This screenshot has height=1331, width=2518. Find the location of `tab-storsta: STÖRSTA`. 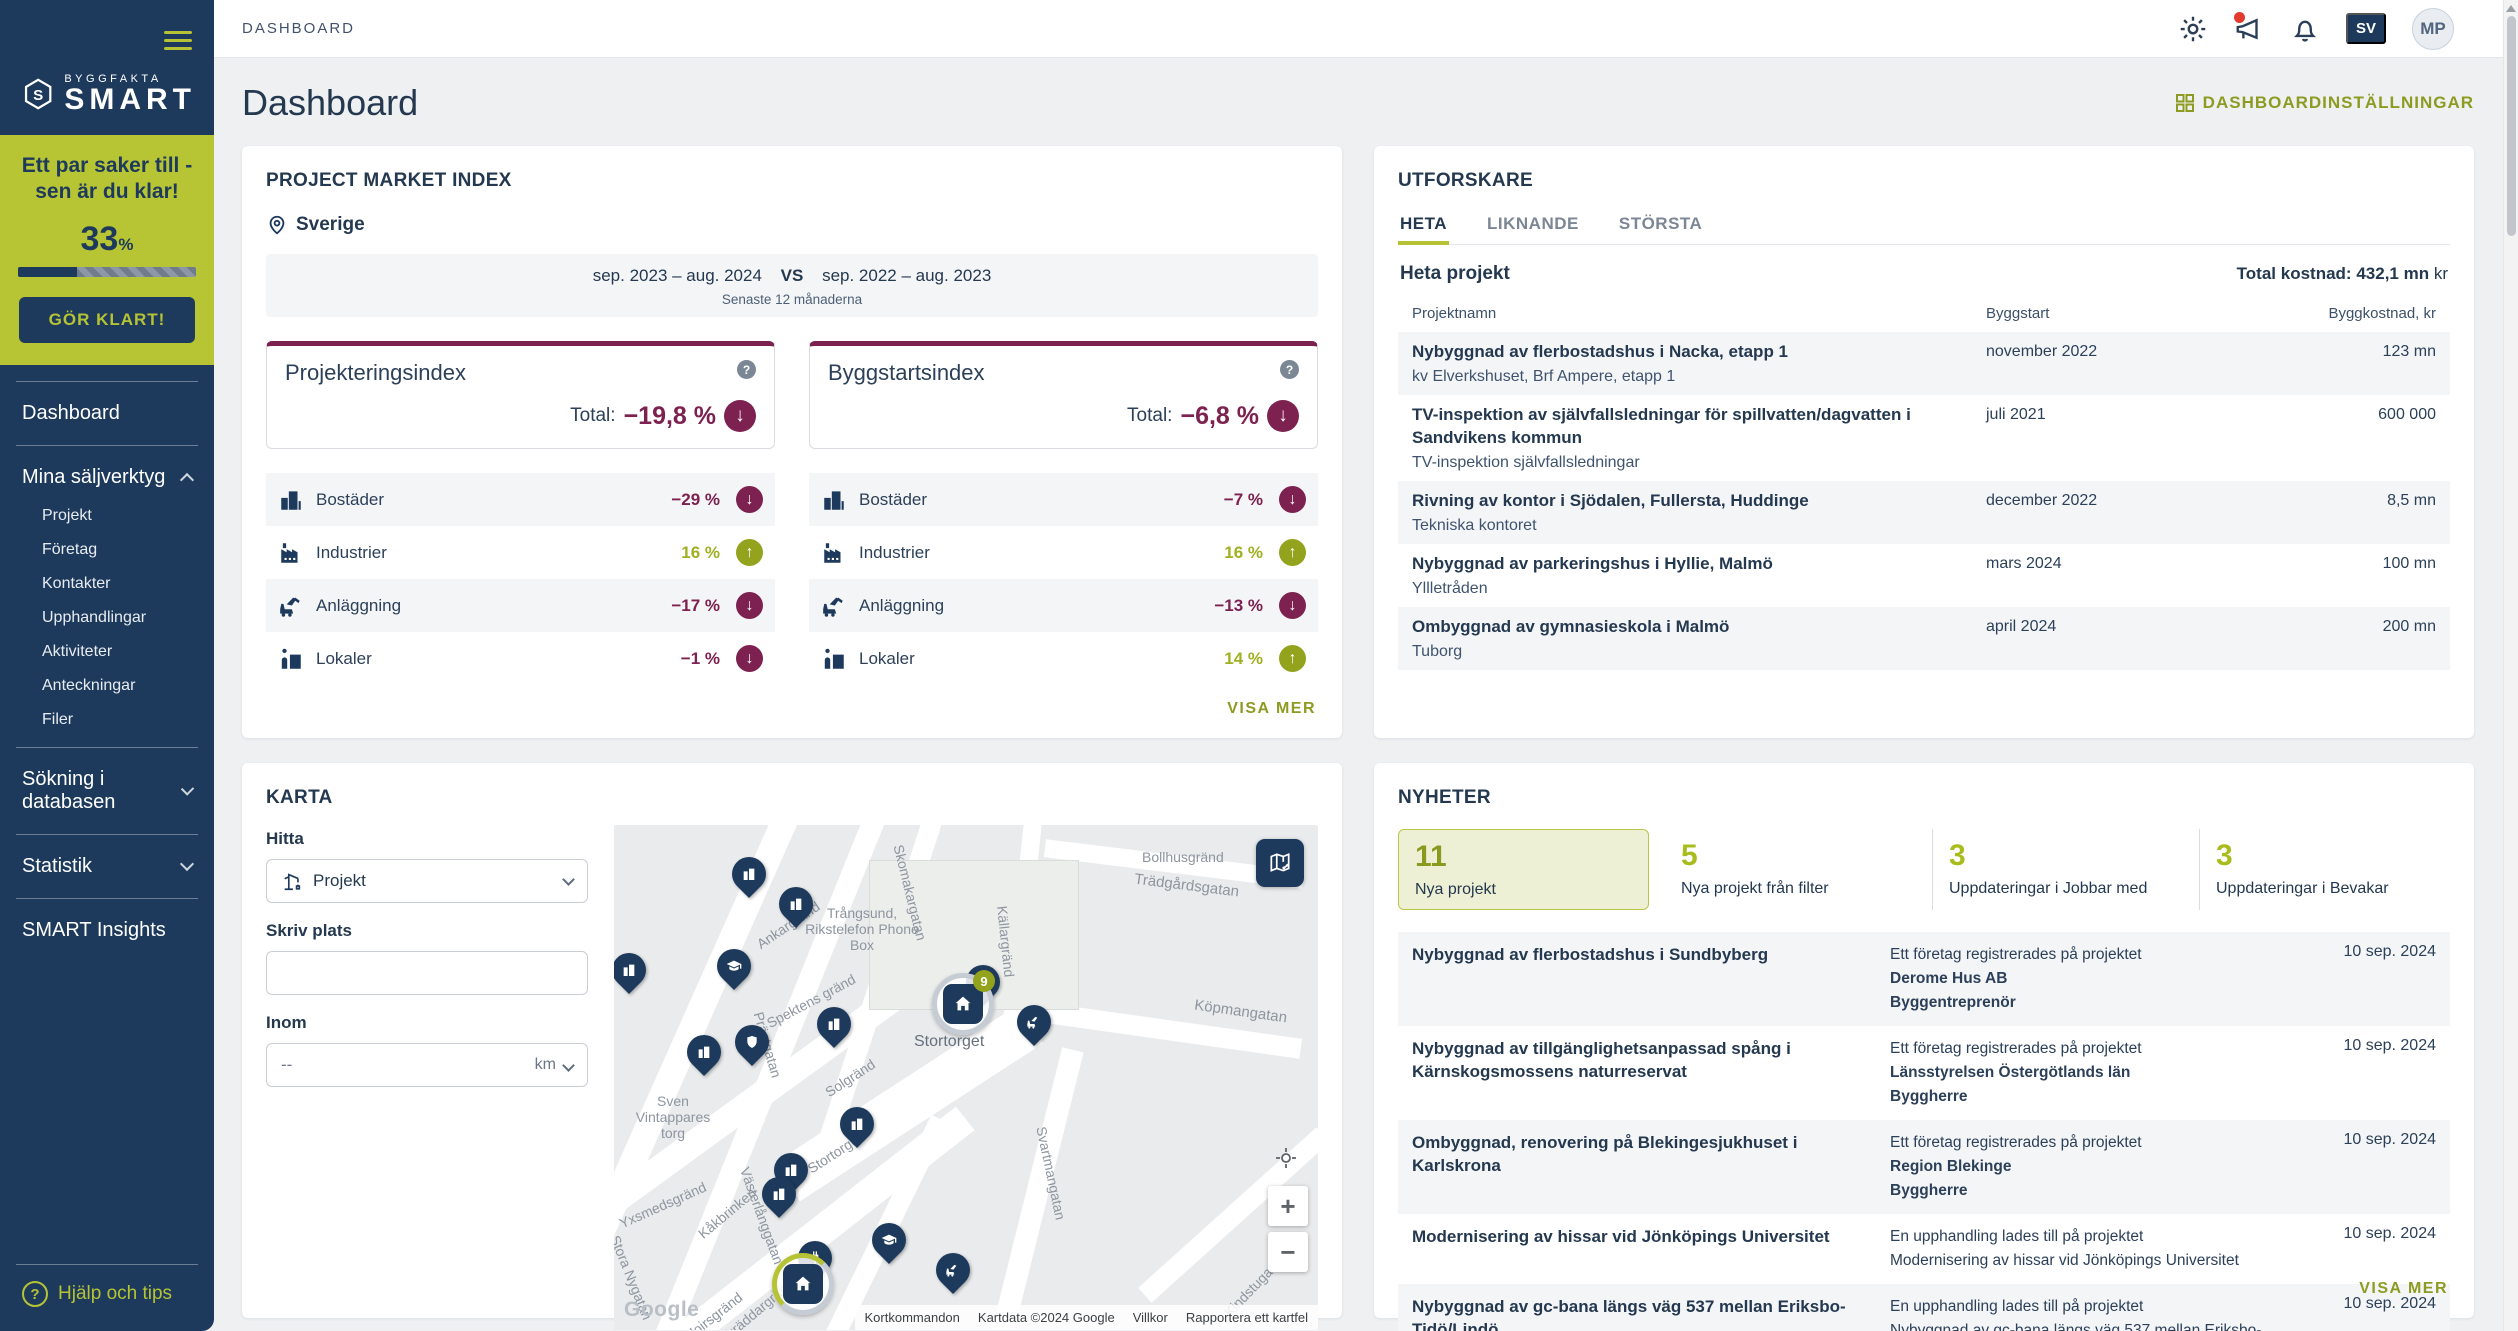

tab-storsta: STÖRSTA is located at coordinates (1660, 229).